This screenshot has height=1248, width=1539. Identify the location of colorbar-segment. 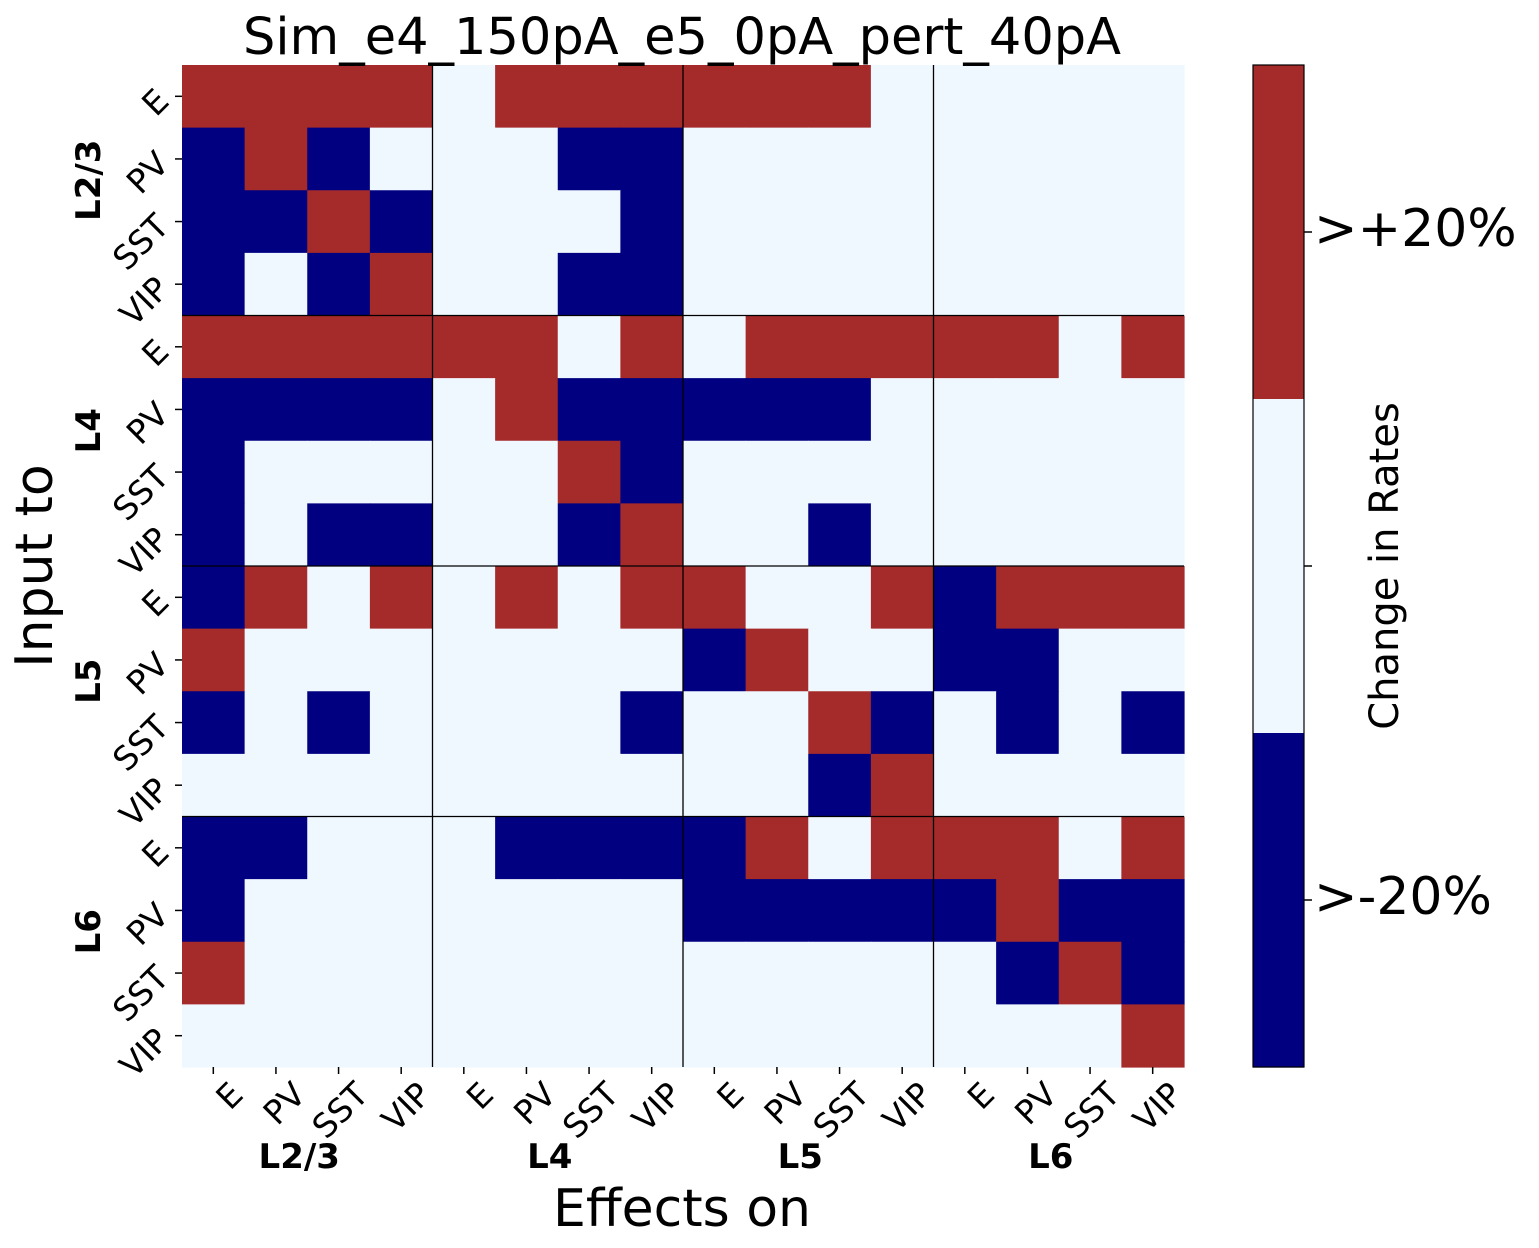
(1278, 232).